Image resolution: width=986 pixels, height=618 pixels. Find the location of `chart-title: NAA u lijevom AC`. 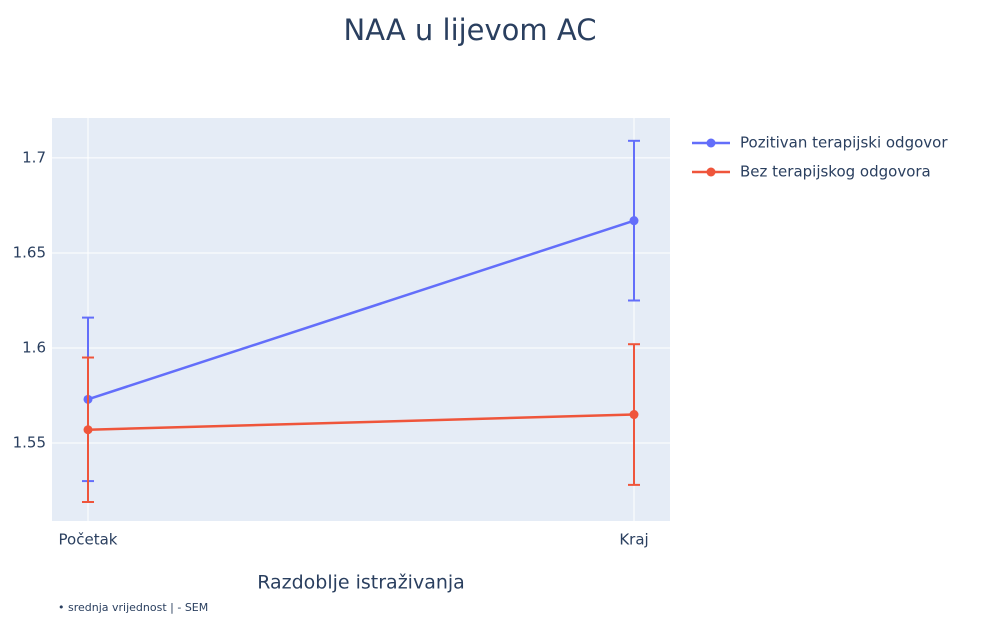

chart-title: NAA u lijevom AC is located at coordinates (470, 30).